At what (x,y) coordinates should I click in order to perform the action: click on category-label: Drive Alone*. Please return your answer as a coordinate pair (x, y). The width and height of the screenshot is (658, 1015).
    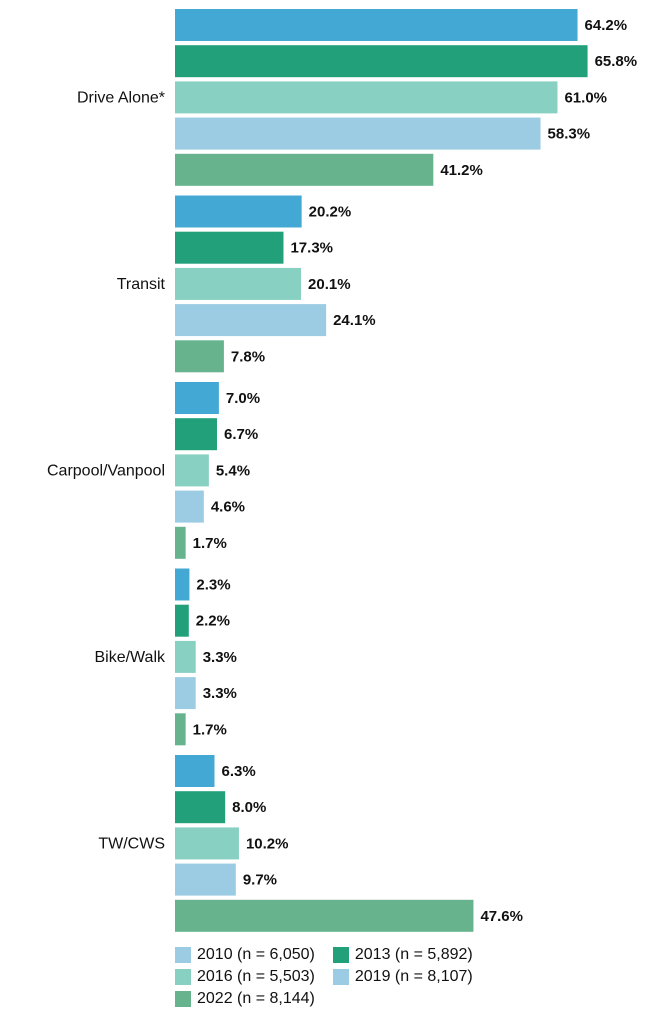
    Looking at the image, I should click on (121, 97).